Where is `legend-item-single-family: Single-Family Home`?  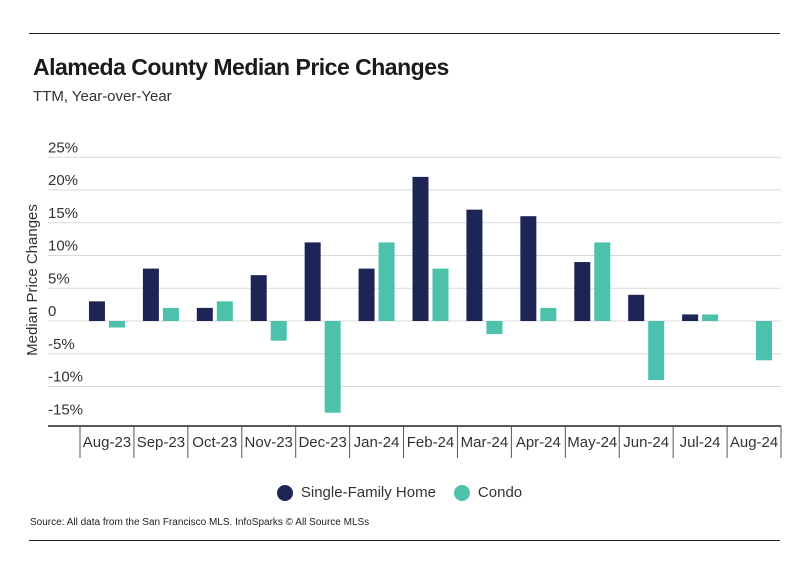 legend-item-single-family: Single-Family Home is located at coordinates (356, 492).